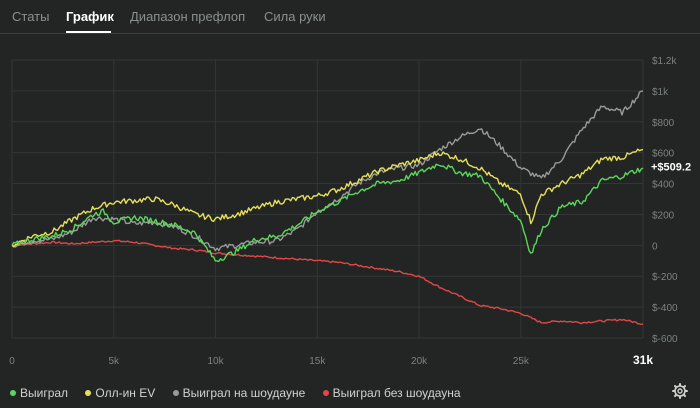 This screenshot has height=408, width=700. What do you see at coordinates (325, 393) in the screenshot?
I see `legend-dot-non-showdown` at bounding box center [325, 393].